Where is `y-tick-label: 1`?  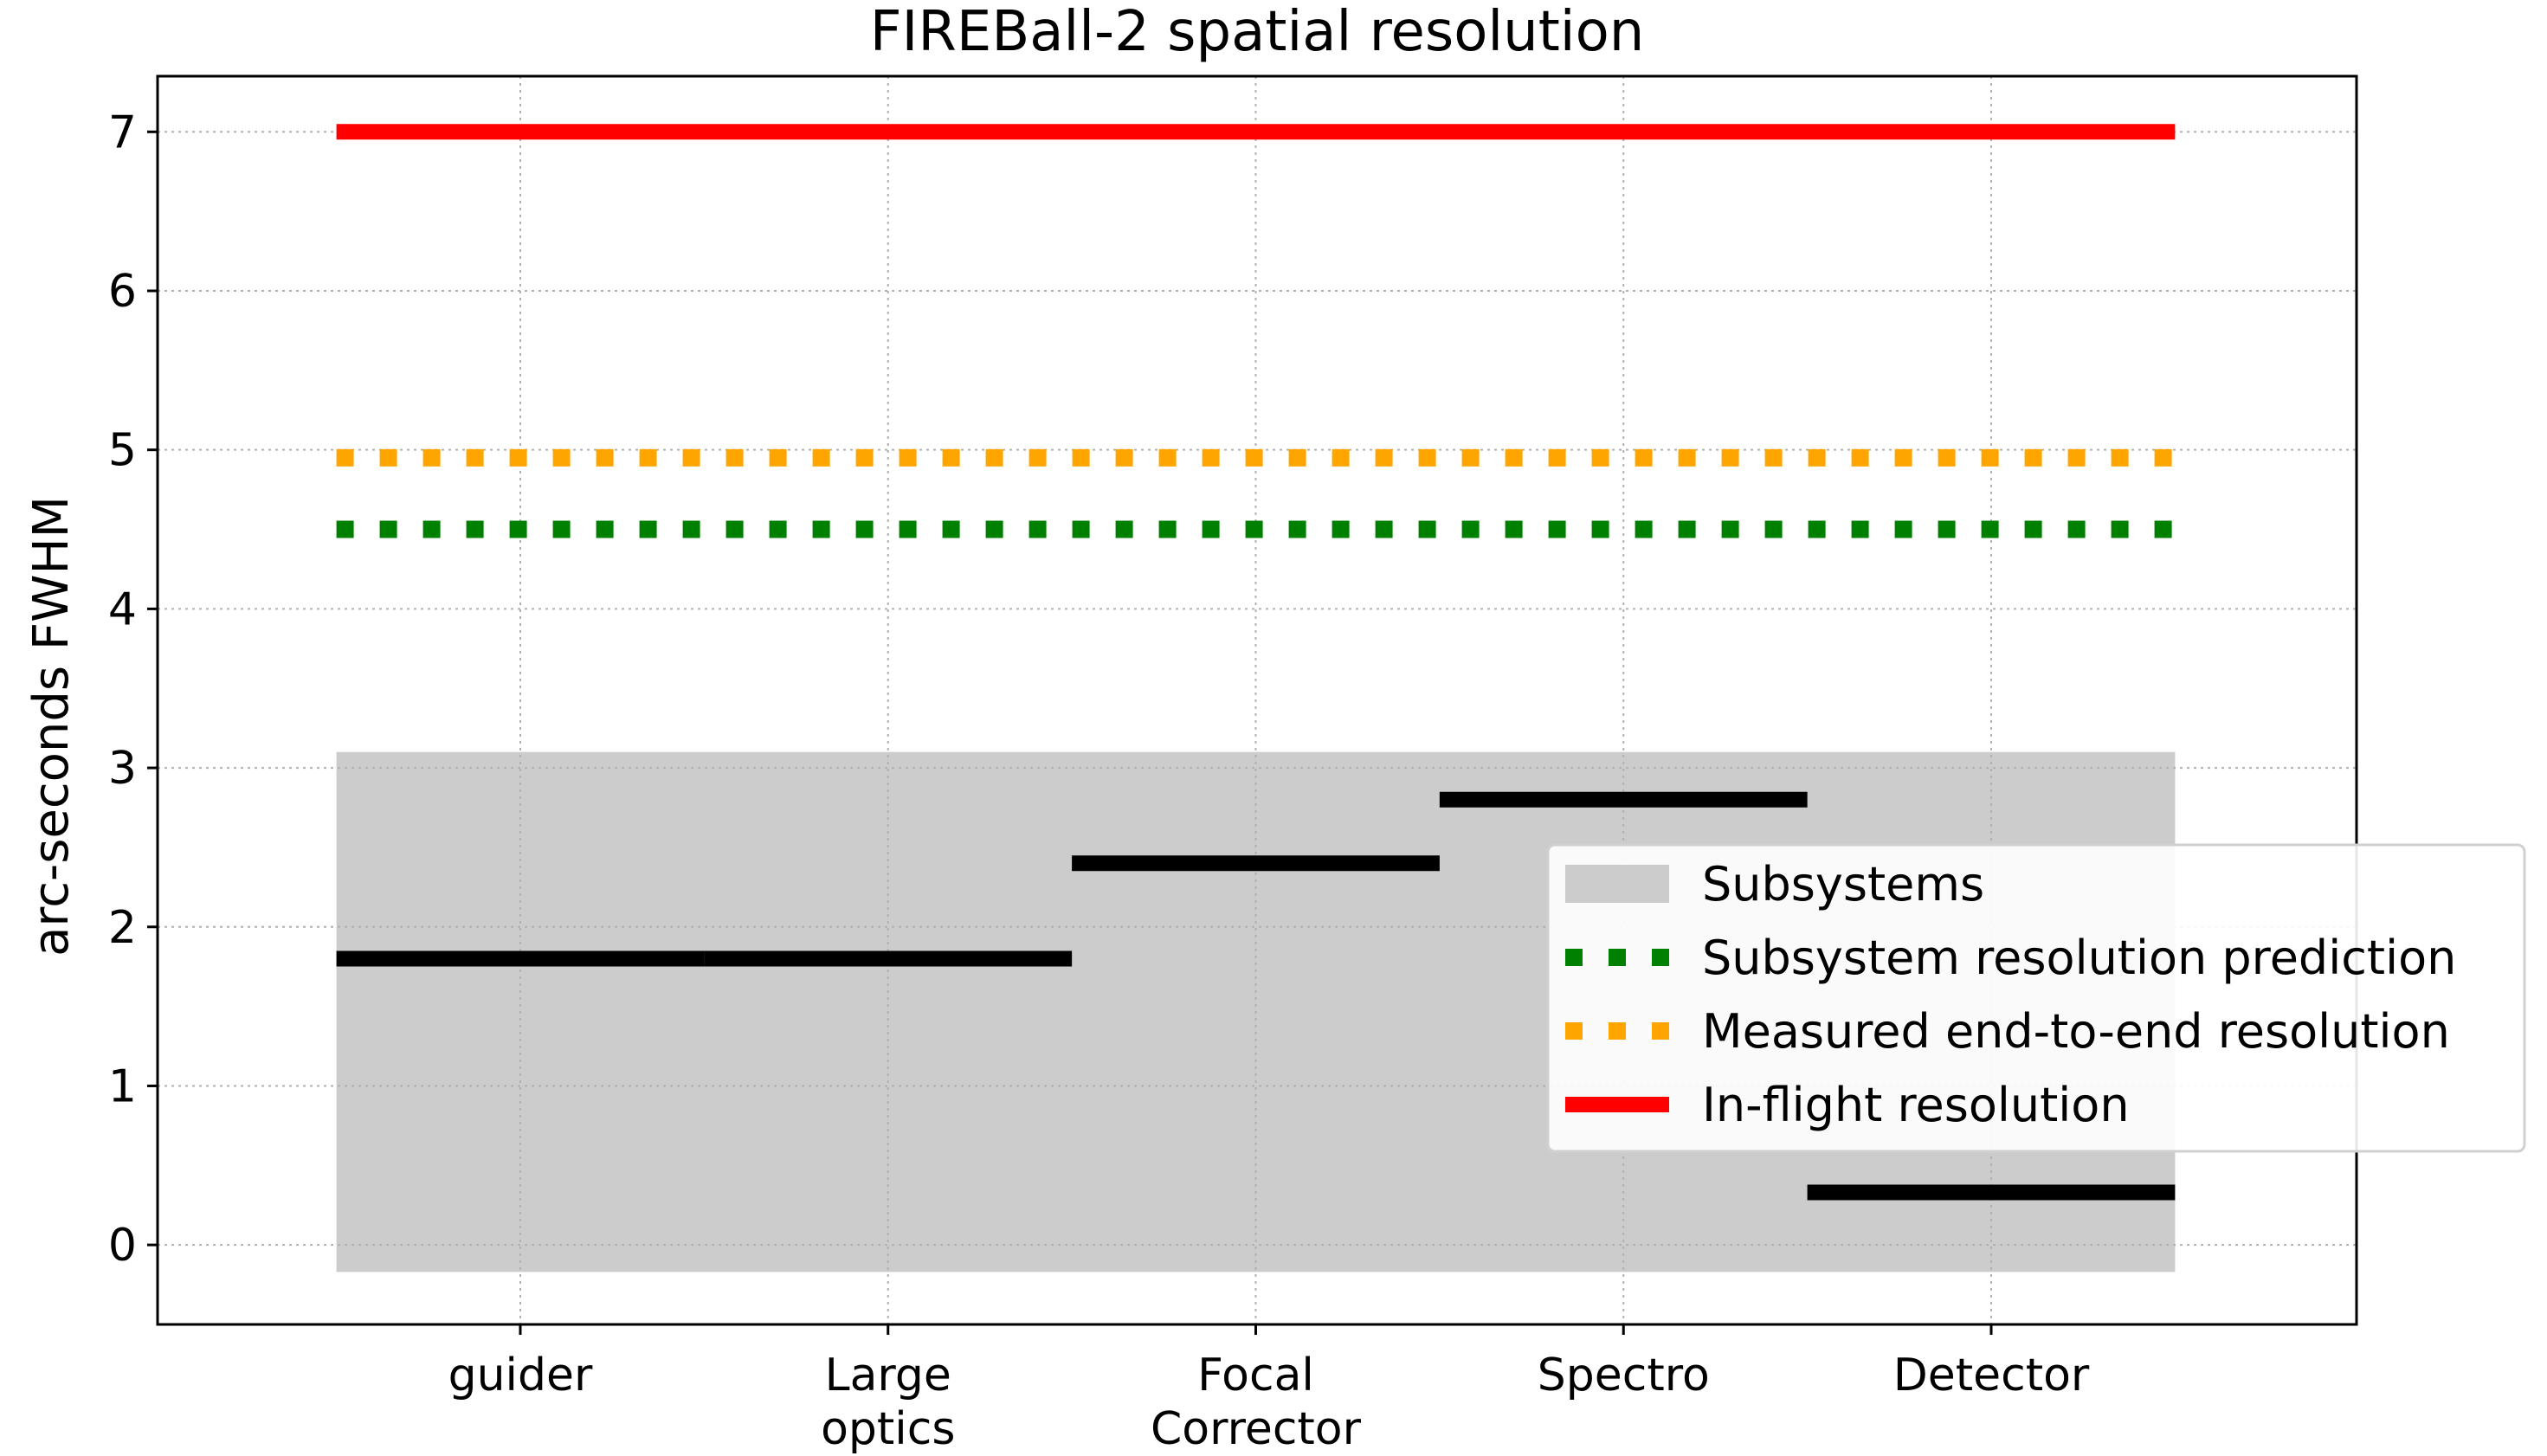 y-tick-label: 1 is located at coordinates (122, 1086).